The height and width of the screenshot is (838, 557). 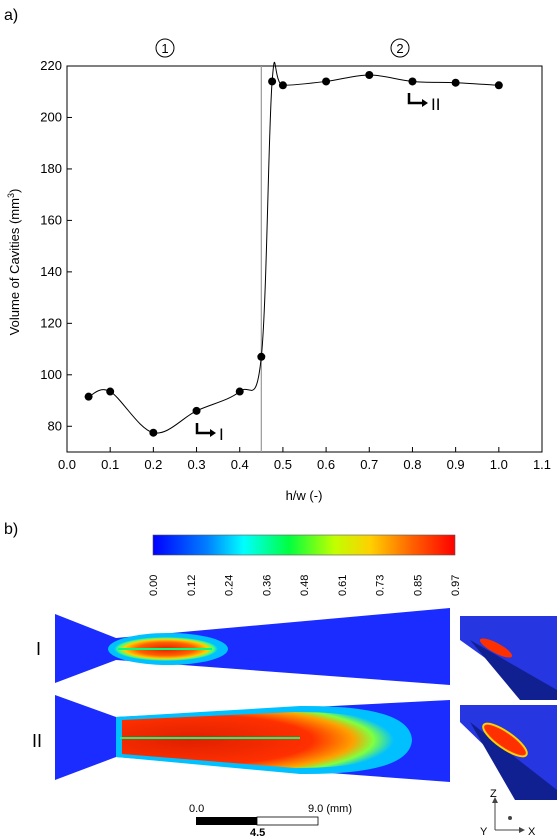 I want to click on x-tick-label: 0.8, so click(x=412, y=464).